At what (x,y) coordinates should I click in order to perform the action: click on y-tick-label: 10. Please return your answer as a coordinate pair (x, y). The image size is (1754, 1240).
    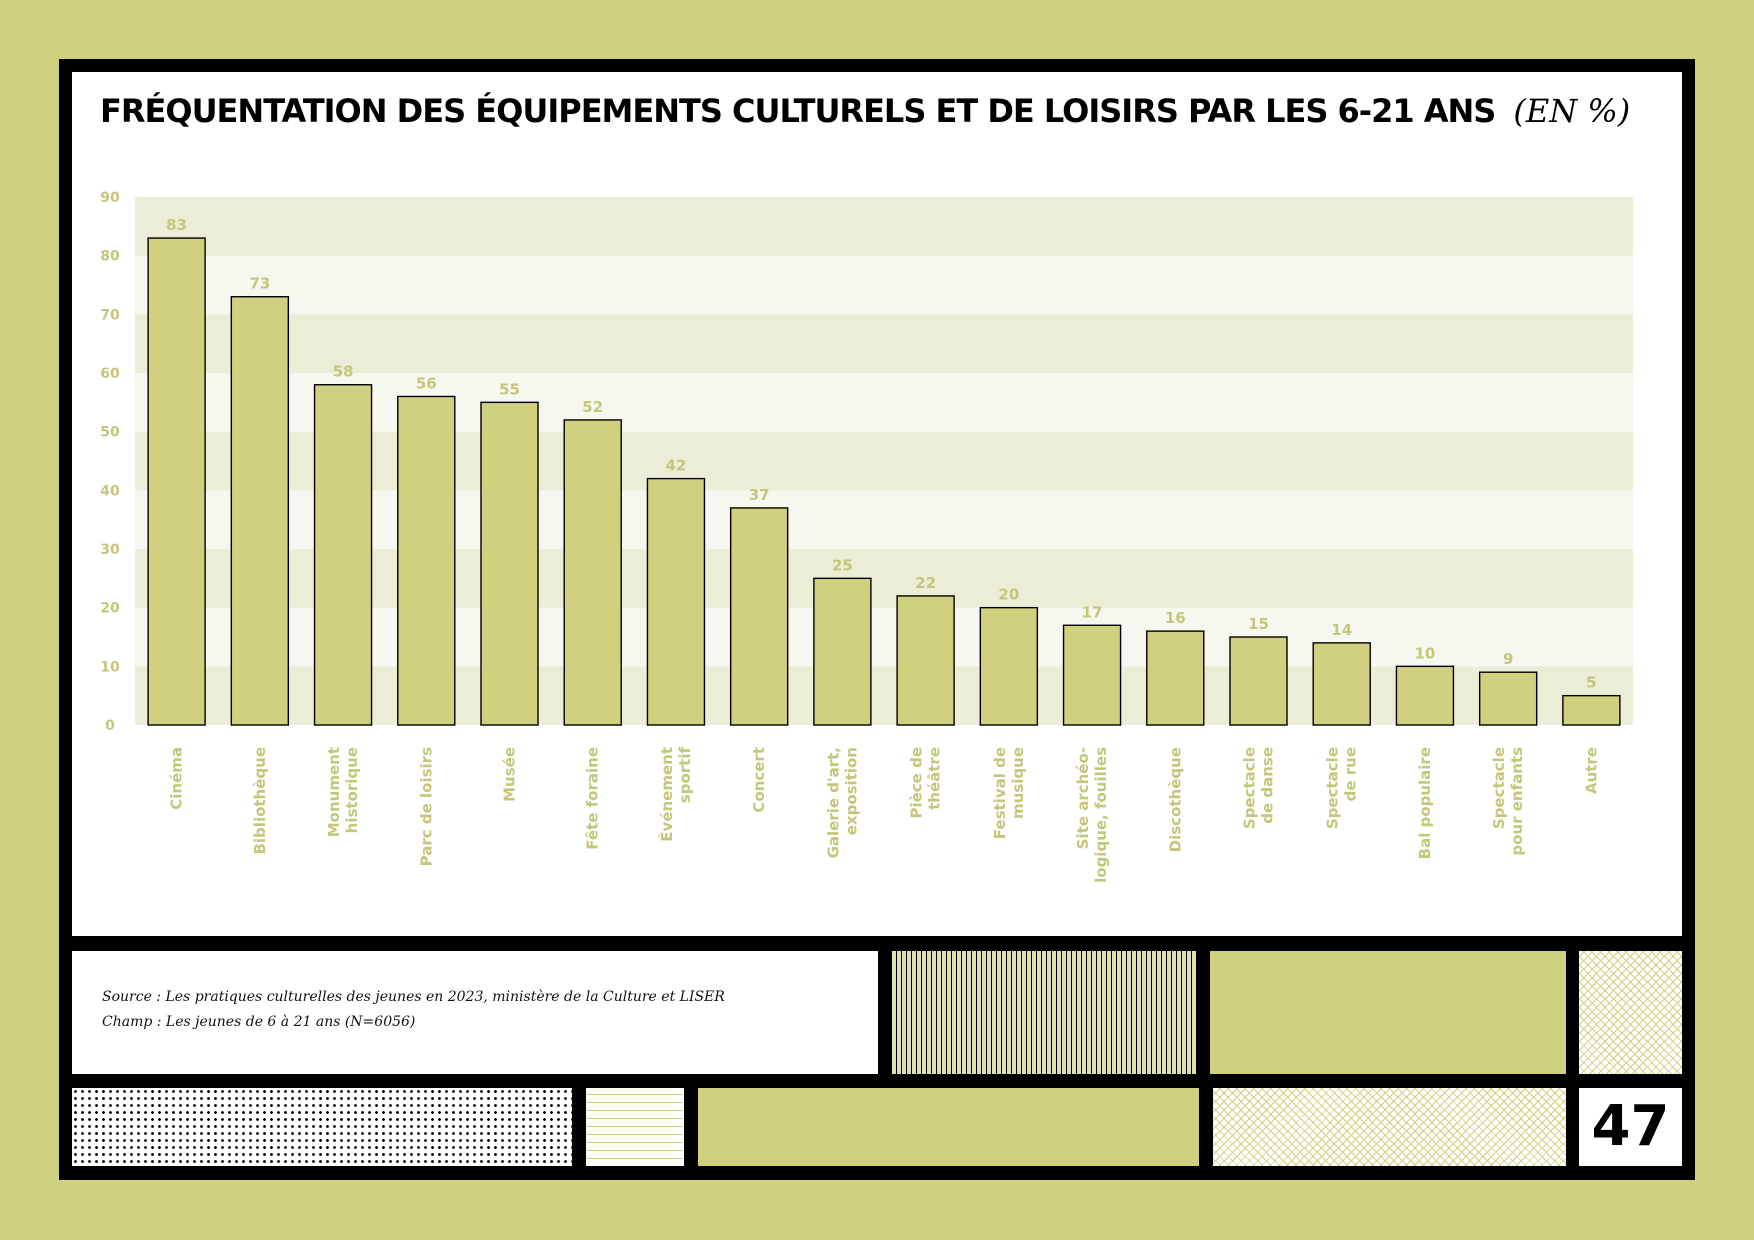
    Looking at the image, I should click on (110, 667).